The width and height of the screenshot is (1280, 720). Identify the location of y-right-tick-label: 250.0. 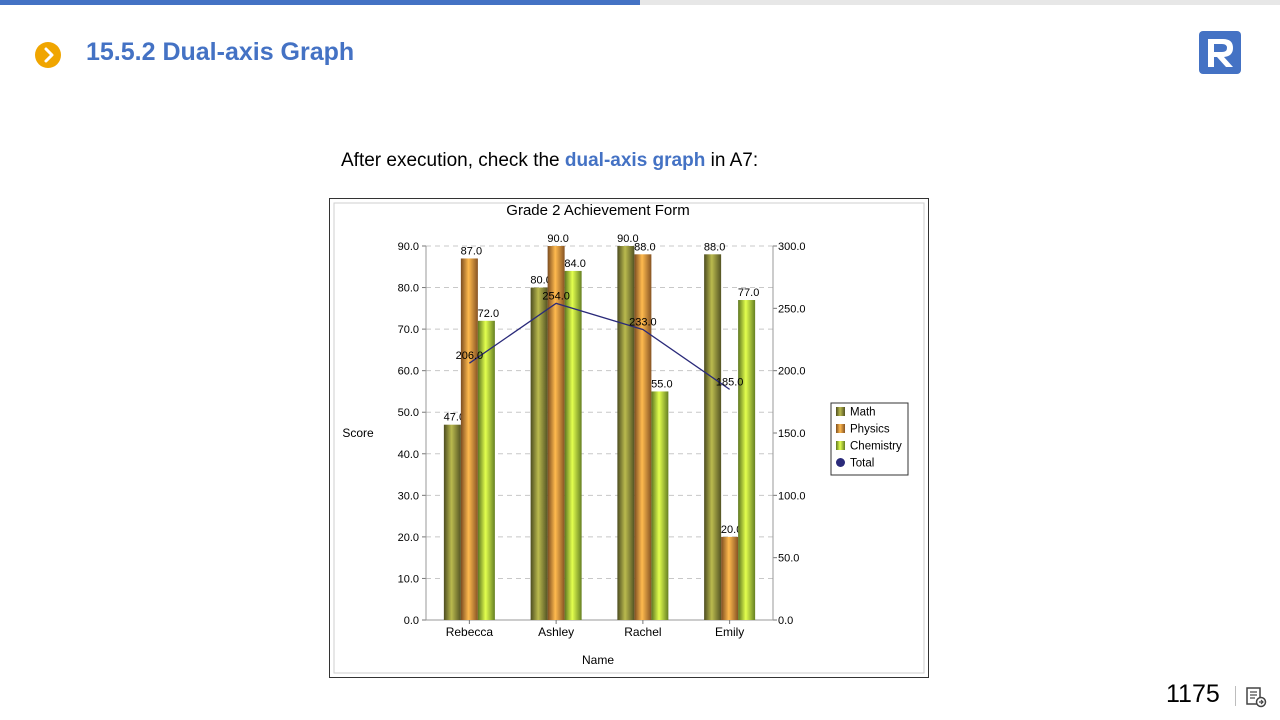
(792, 309).